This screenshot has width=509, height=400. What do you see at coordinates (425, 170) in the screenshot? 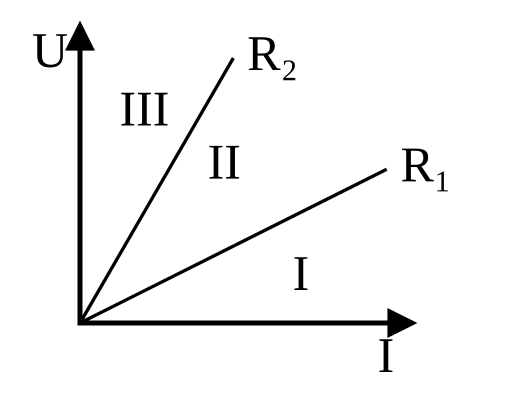
I see `series-label: R₁` at bounding box center [425, 170].